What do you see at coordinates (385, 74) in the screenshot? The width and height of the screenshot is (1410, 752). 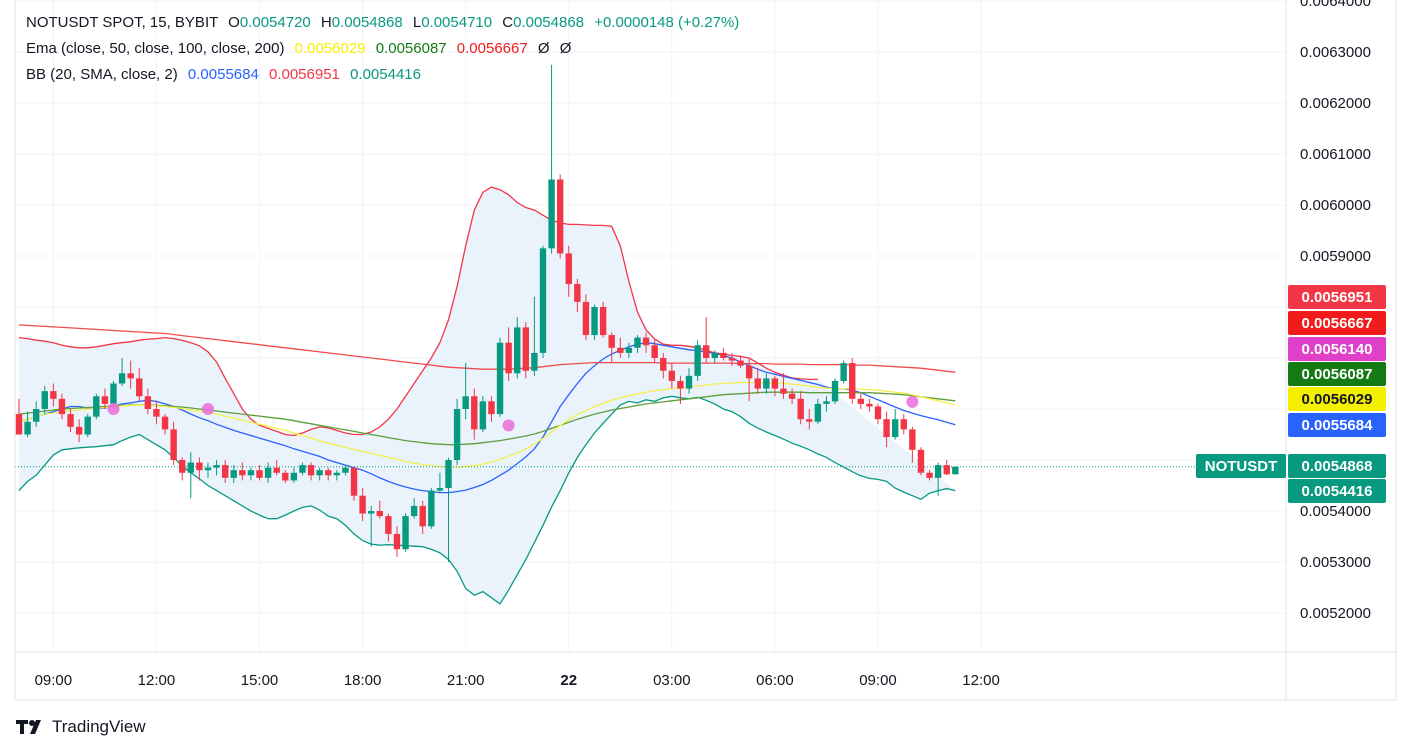 I see `legend-bb-lower-value: 0.0054416` at bounding box center [385, 74].